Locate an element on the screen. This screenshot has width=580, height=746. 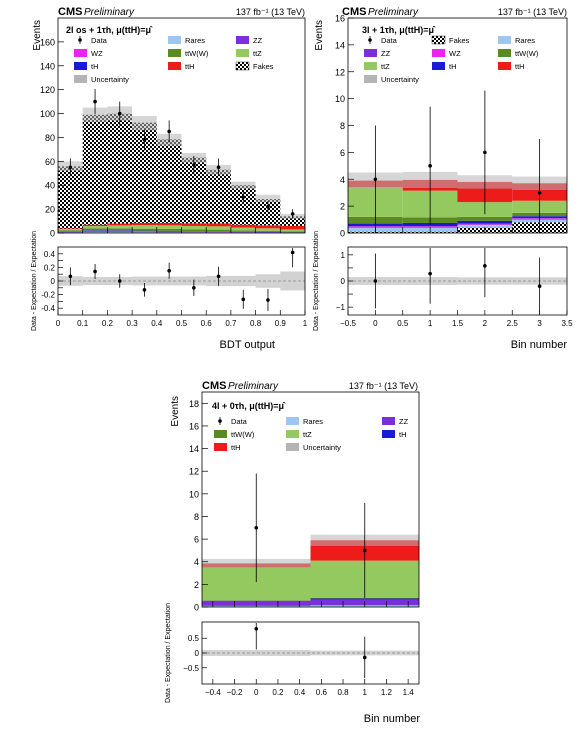
x-tick-label: 2 is located at coordinates (485, 323).